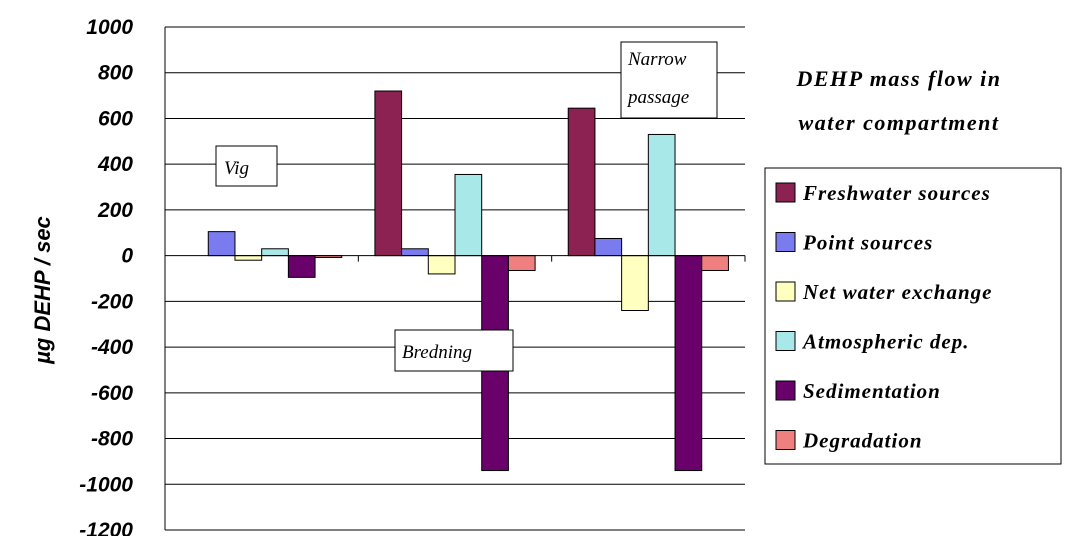  I want to click on y-tick-label: 800, so click(115, 73).